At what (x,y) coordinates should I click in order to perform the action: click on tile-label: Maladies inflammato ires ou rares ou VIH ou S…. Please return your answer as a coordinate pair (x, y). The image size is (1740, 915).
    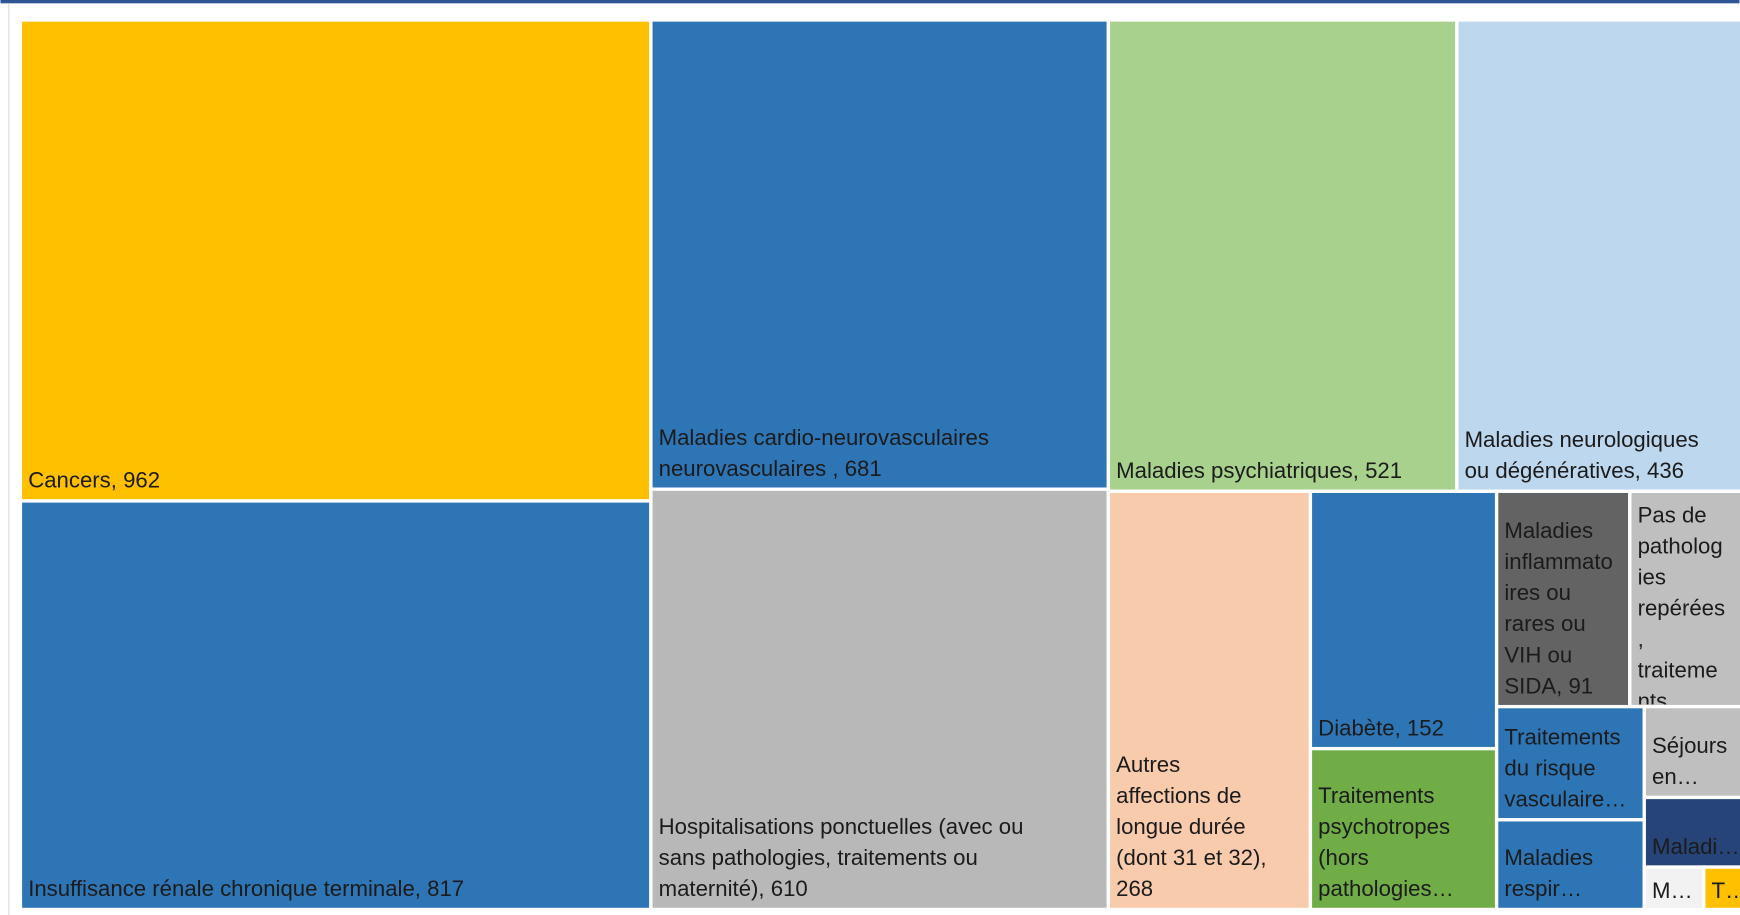
    Looking at the image, I should click on (1558, 608).